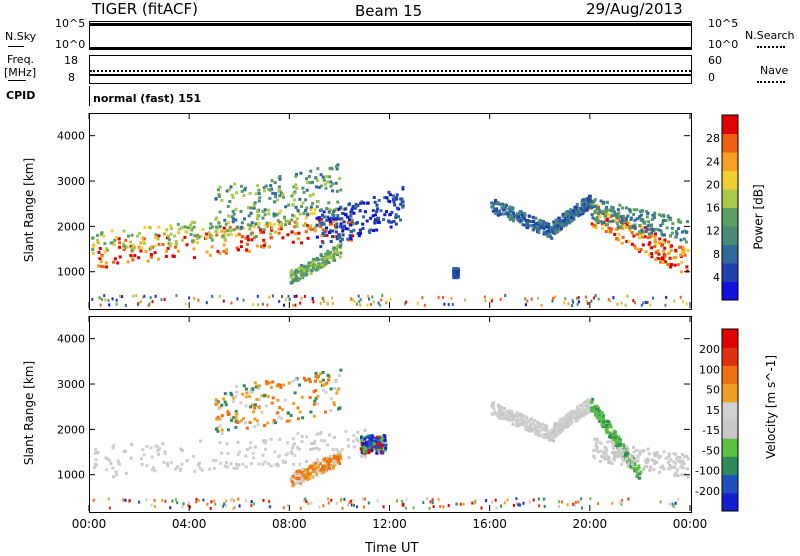 The width and height of the screenshot is (800, 556). Describe the element at coordinates (716, 254) in the screenshot. I see `colorbar-tick-label: 8` at that location.